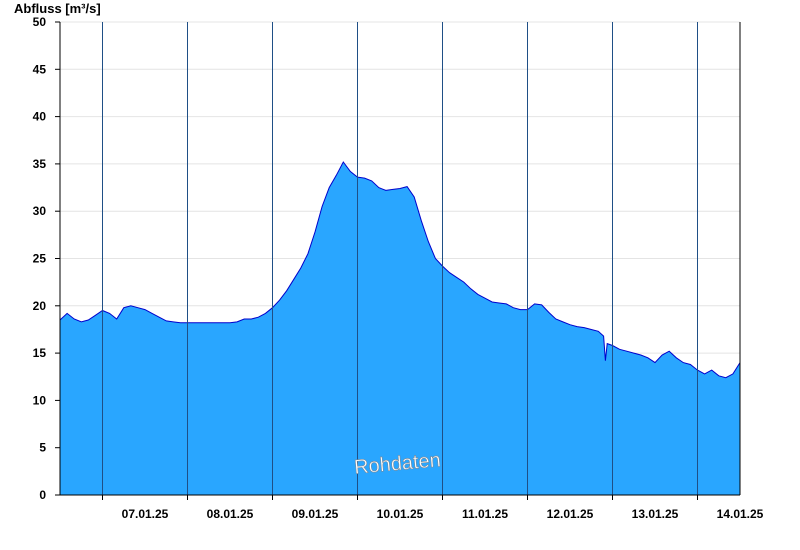 The image size is (800, 550). Describe the element at coordinates (145, 514) in the screenshot. I see `x-tick-label: 07.01.25` at that location.